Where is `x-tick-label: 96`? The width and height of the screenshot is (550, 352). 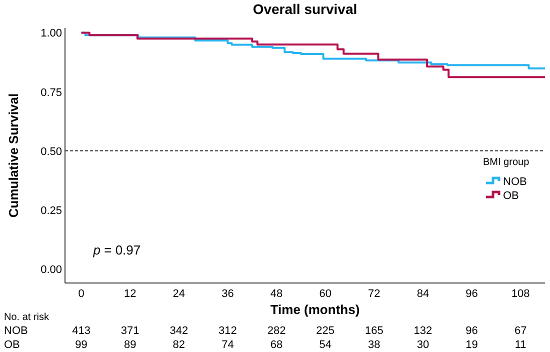
x-tick-label: 96 is located at coordinates (472, 294).